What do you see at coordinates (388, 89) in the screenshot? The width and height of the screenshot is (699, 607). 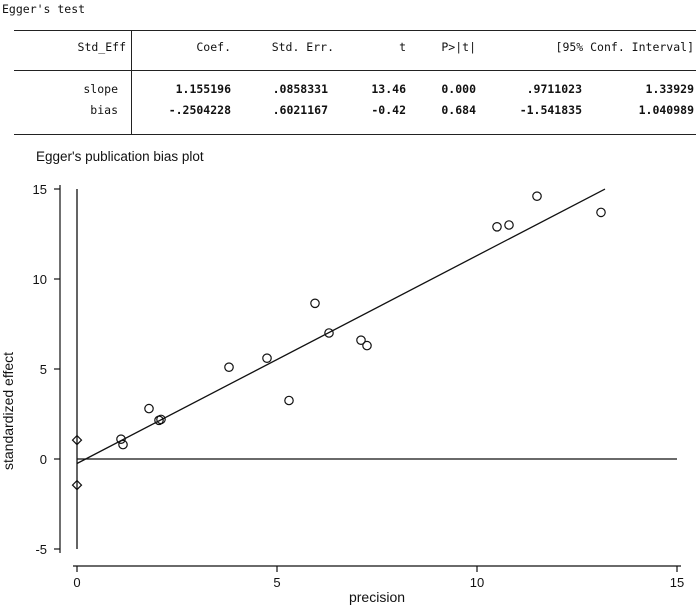 I see `cell-t: 13.46` at bounding box center [388, 89].